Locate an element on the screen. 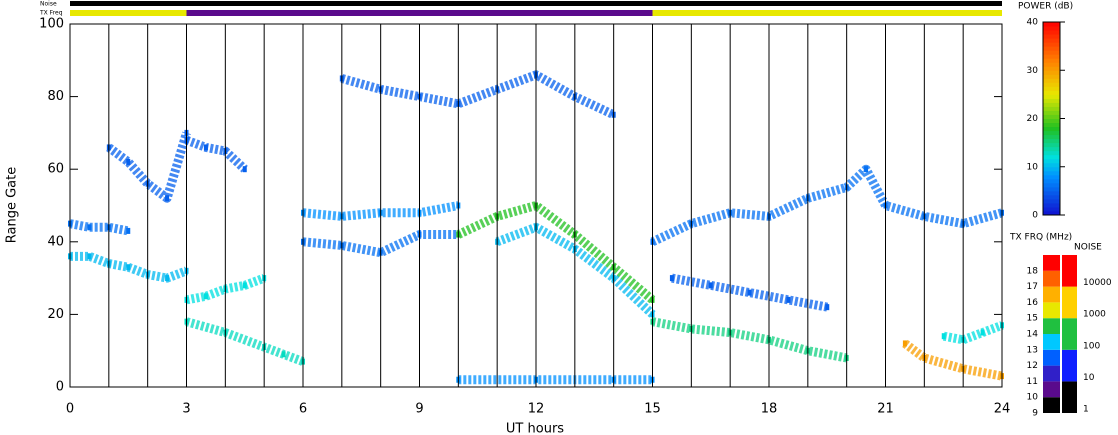 The image size is (1118, 435). txfreq-tick-label: 14 is located at coordinates (1033, 335).